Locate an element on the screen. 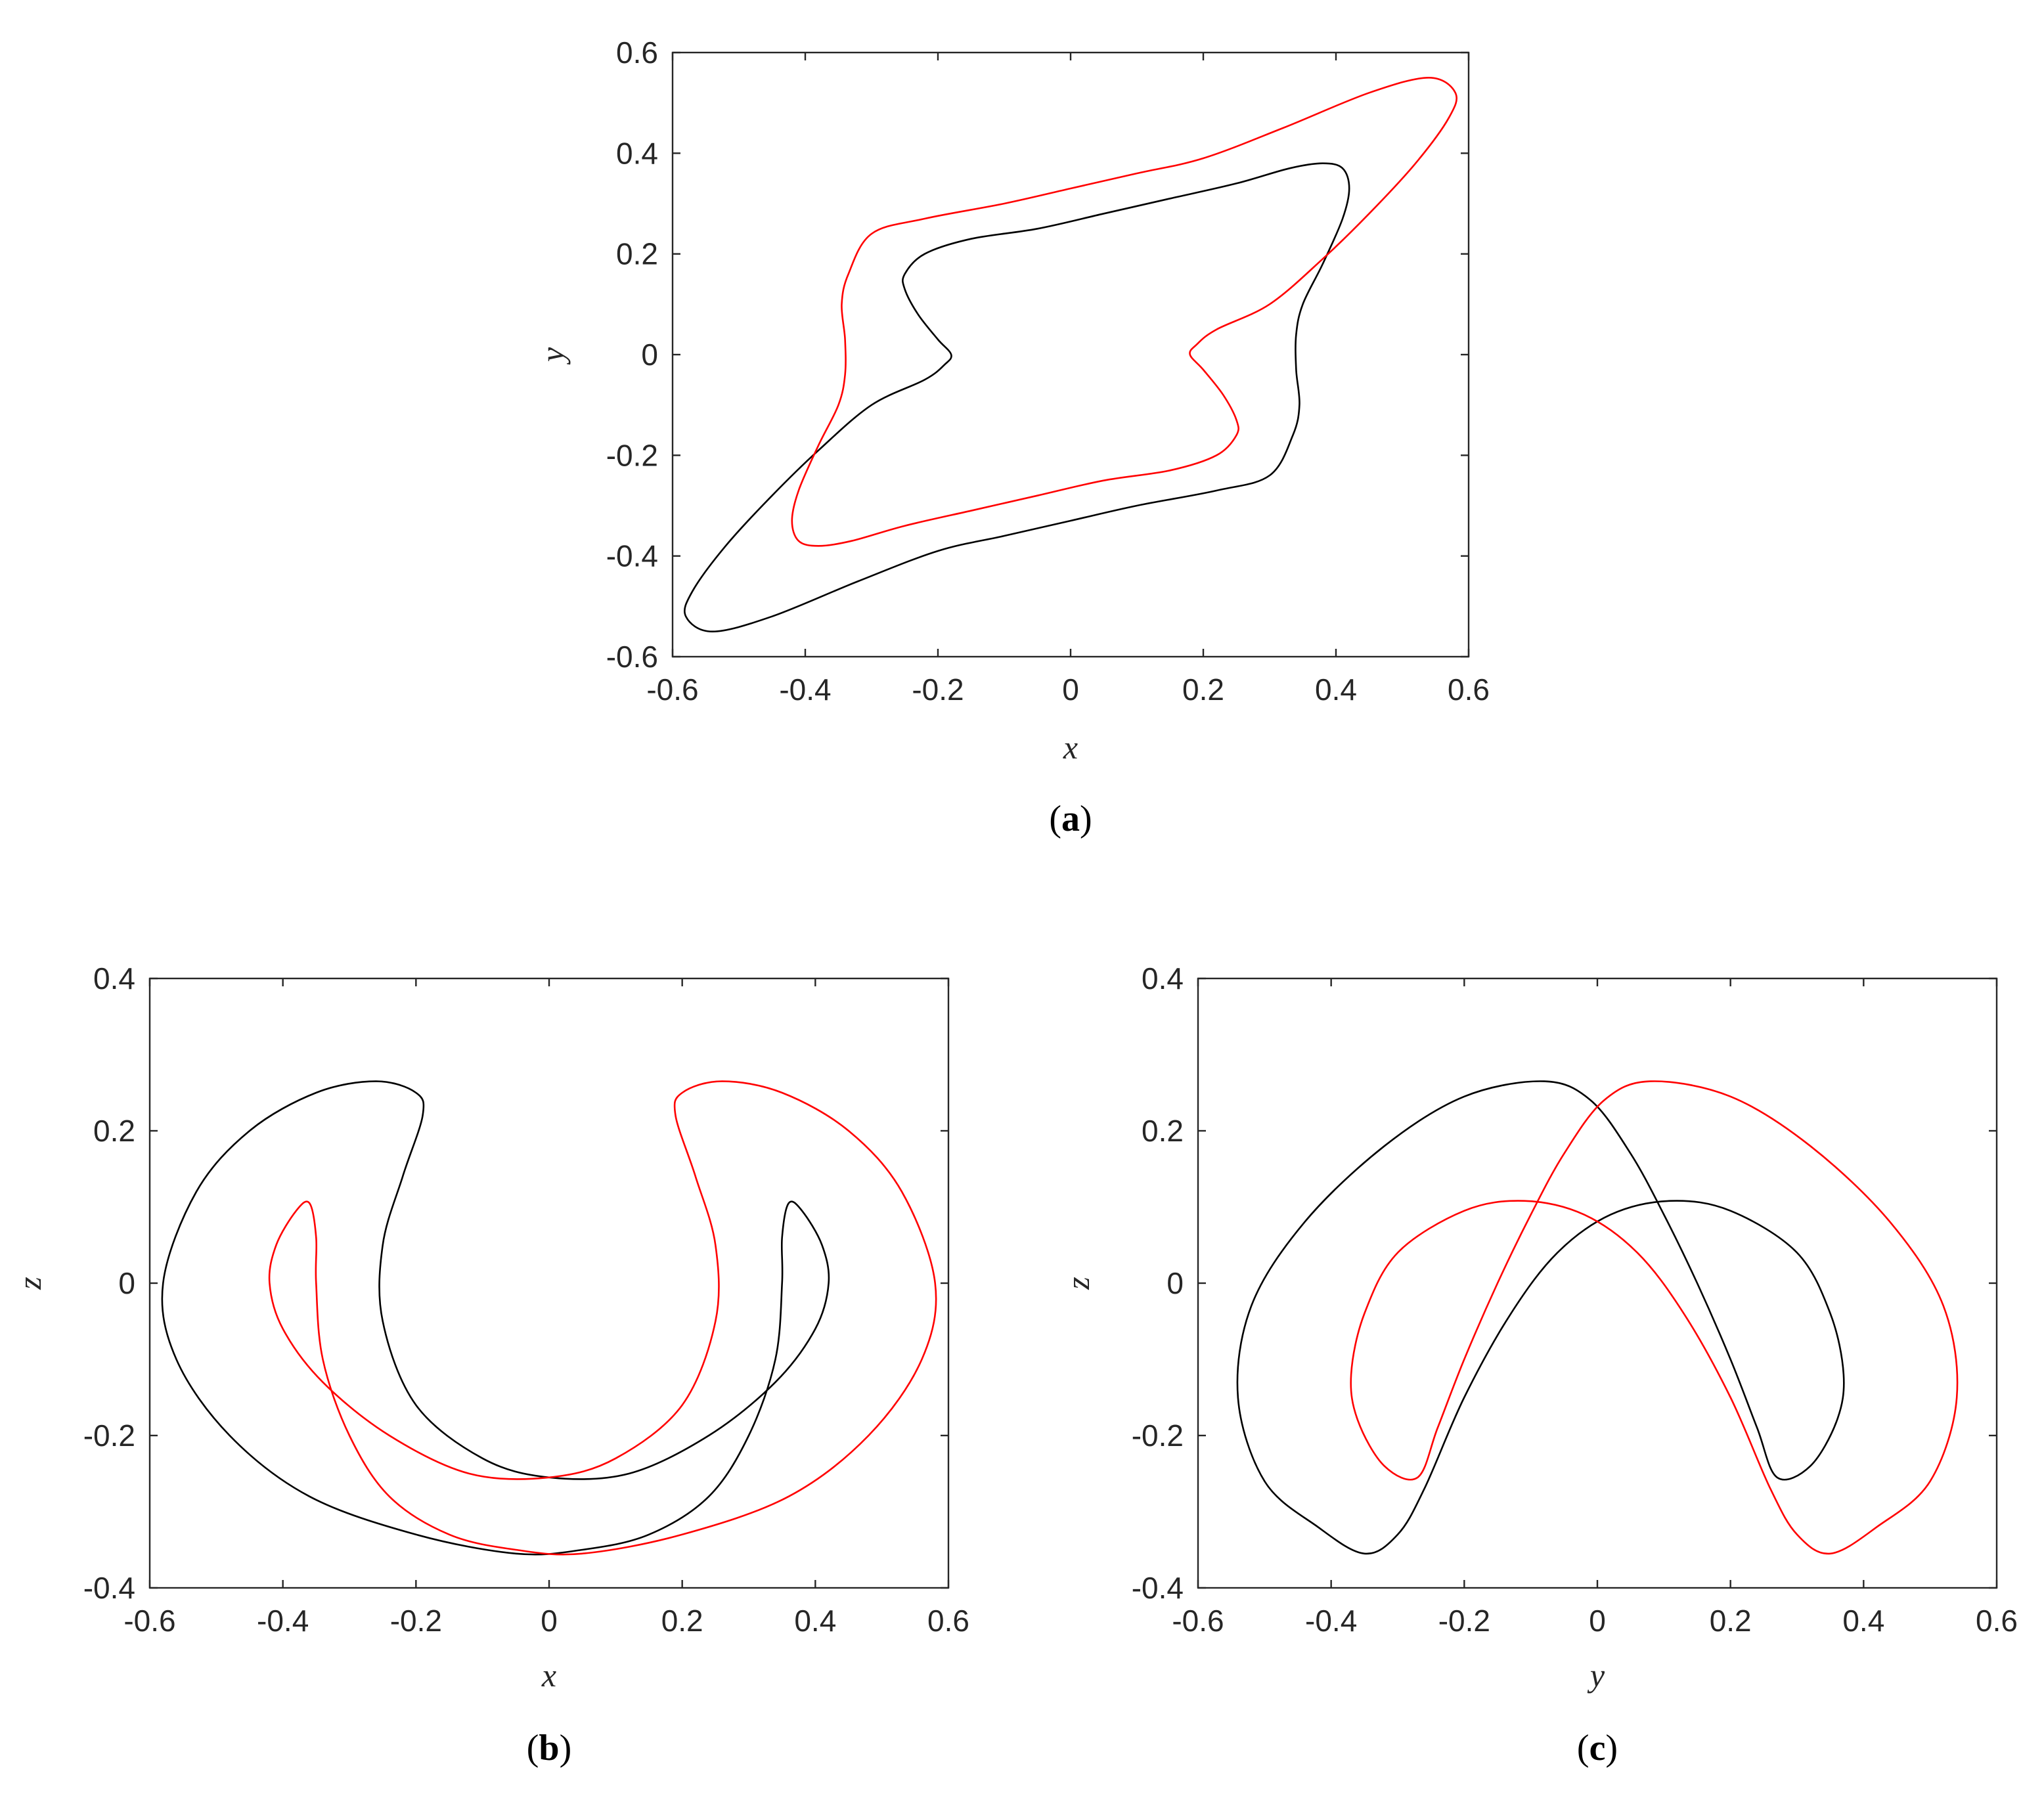  y-tick-label: -0.6 is located at coordinates (632, 657).